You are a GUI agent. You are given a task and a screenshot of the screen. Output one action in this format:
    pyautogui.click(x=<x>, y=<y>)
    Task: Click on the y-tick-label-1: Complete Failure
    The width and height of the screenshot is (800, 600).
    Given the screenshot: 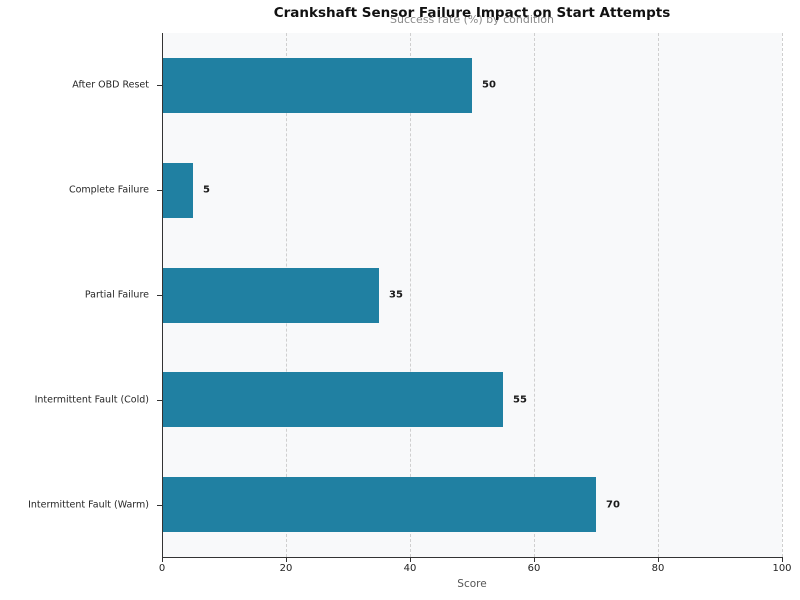 What is the action you would take?
    pyautogui.click(x=108, y=190)
    